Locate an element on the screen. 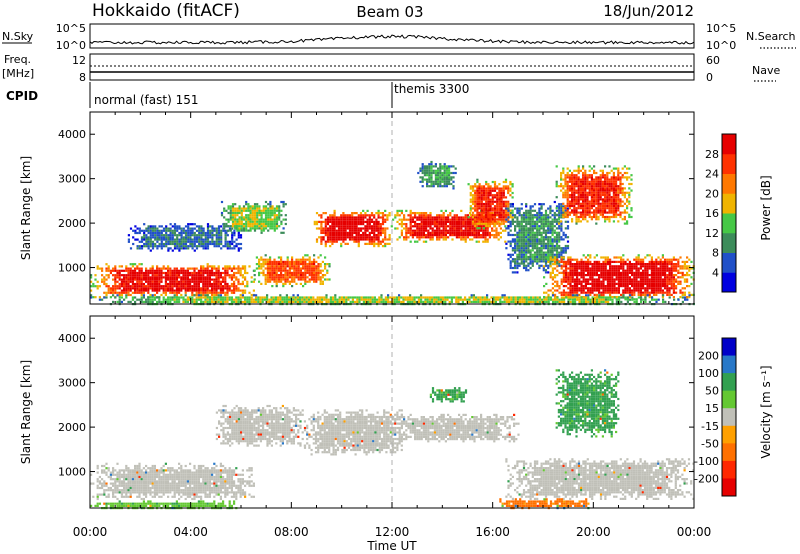  nsearch-tick-bottom: 10^0 is located at coordinates (721, 45).